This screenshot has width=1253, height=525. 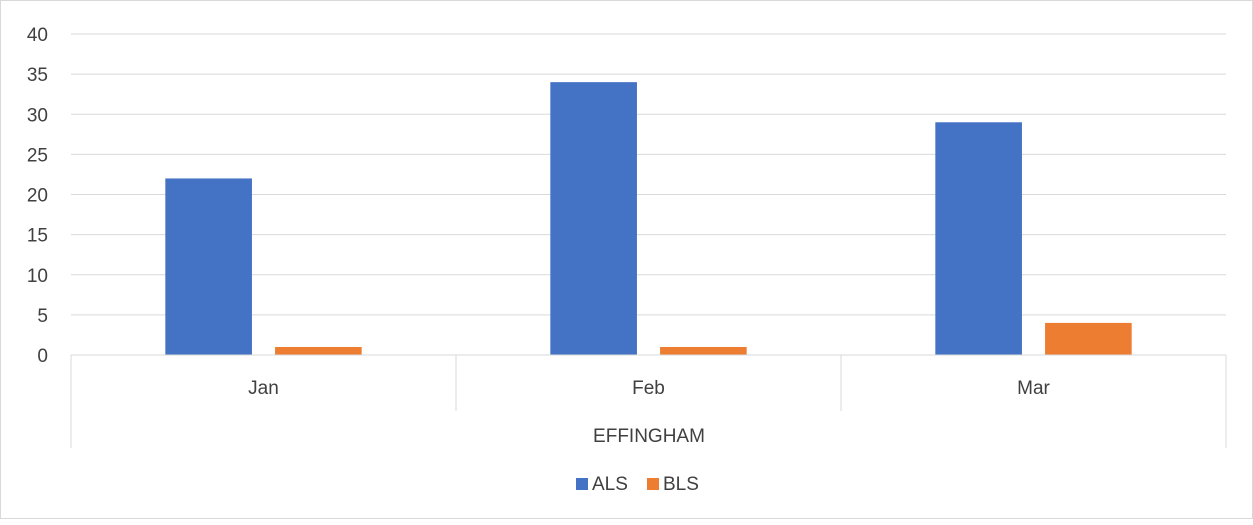 I want to click on x-tick-label: Feb, so click(x=648, y=388).